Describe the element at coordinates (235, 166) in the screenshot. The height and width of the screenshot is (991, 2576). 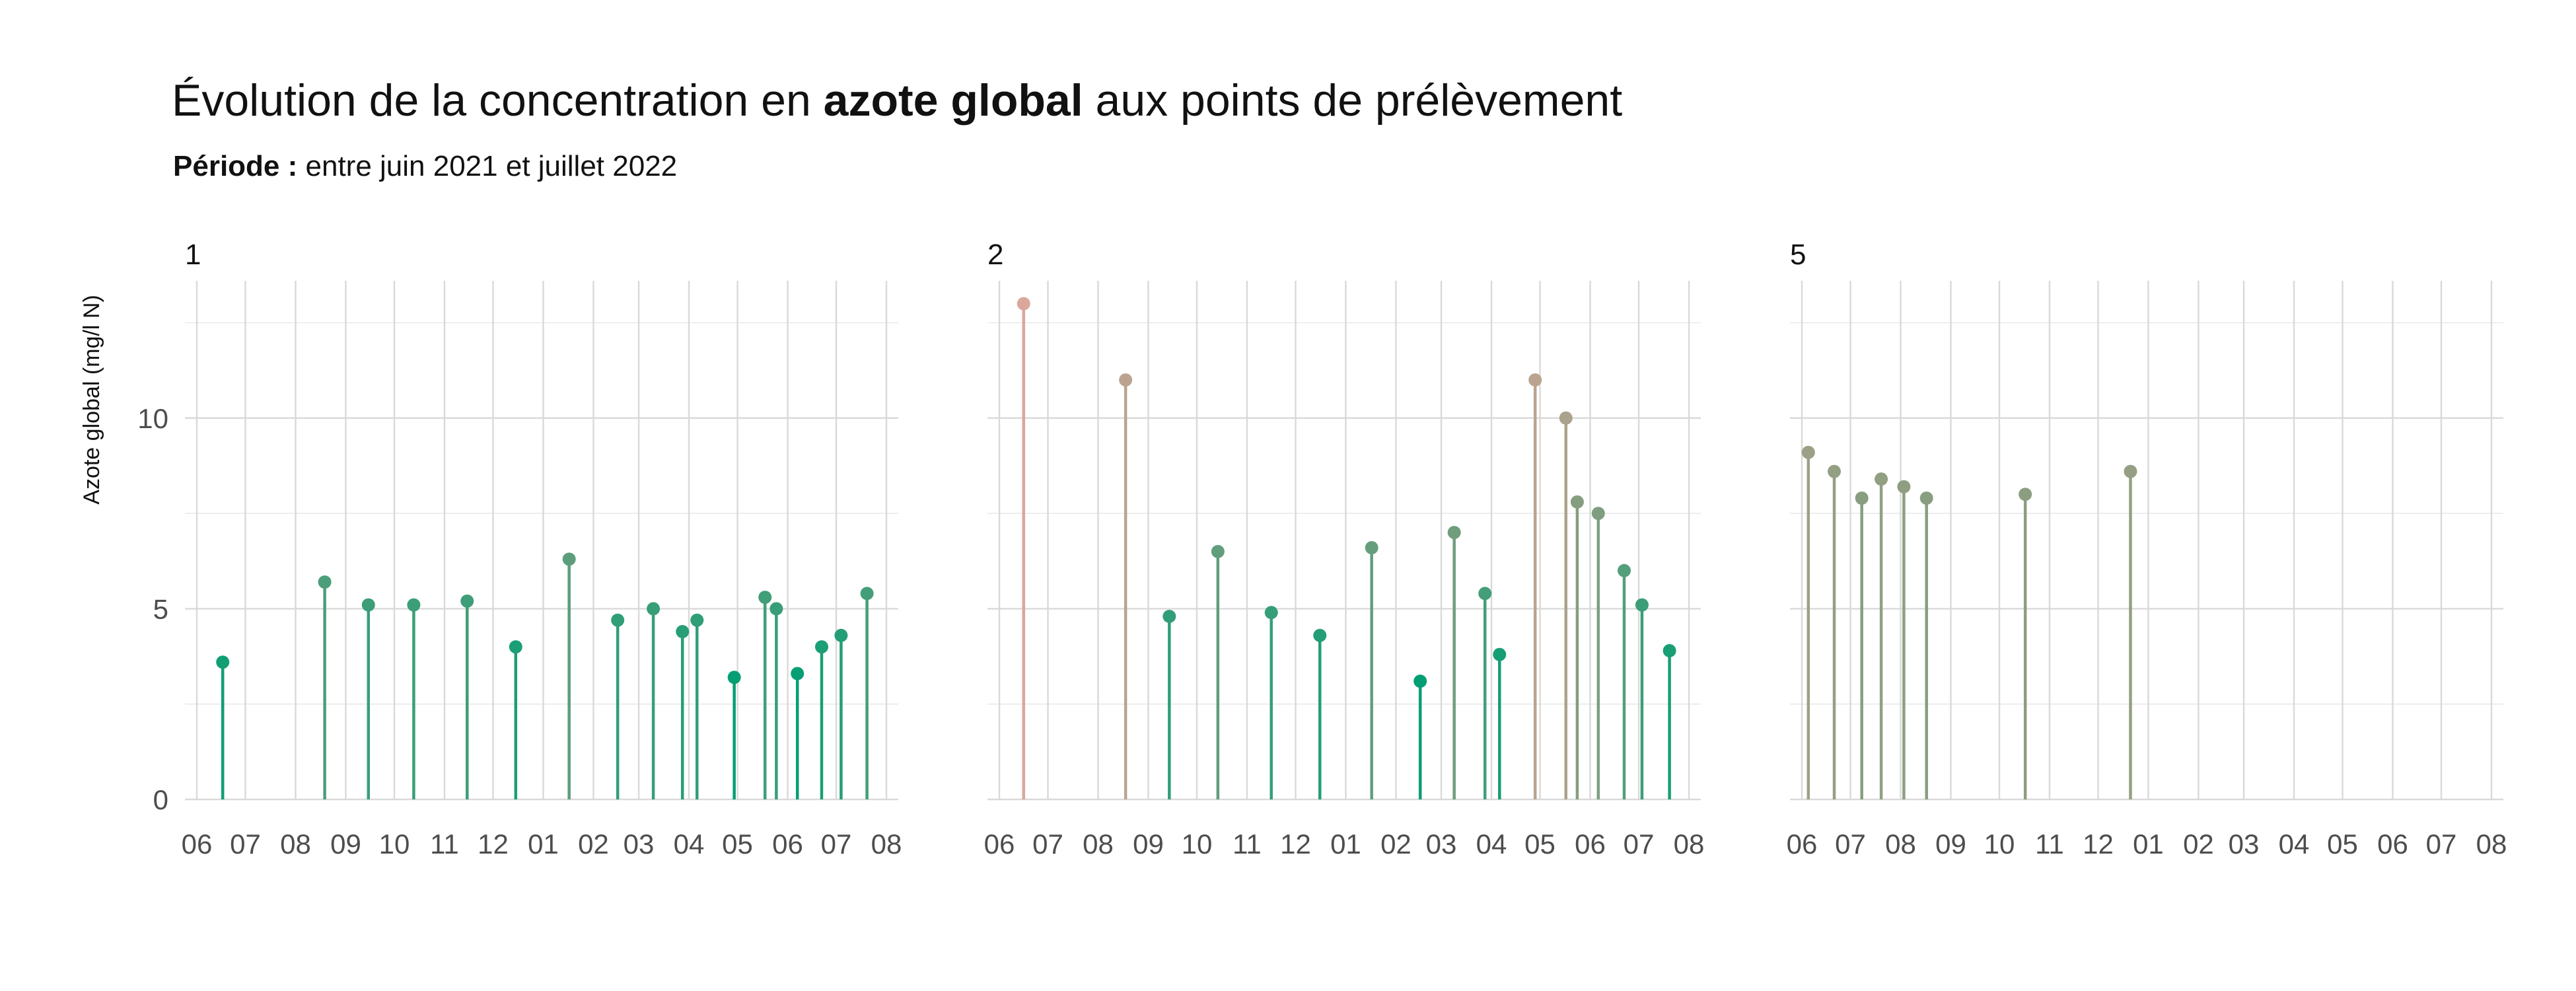
I see `chart-subtitle-bold: Période :` at that location.